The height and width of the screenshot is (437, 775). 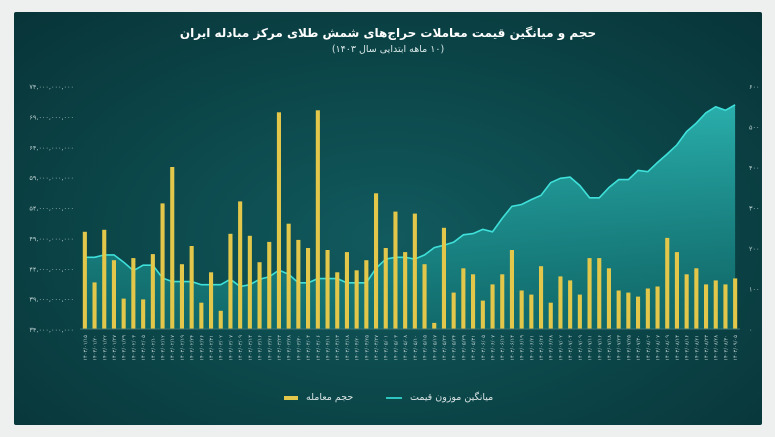 I want to click on right-tick-label: ۶۰۰, so click(x=754, y=87).